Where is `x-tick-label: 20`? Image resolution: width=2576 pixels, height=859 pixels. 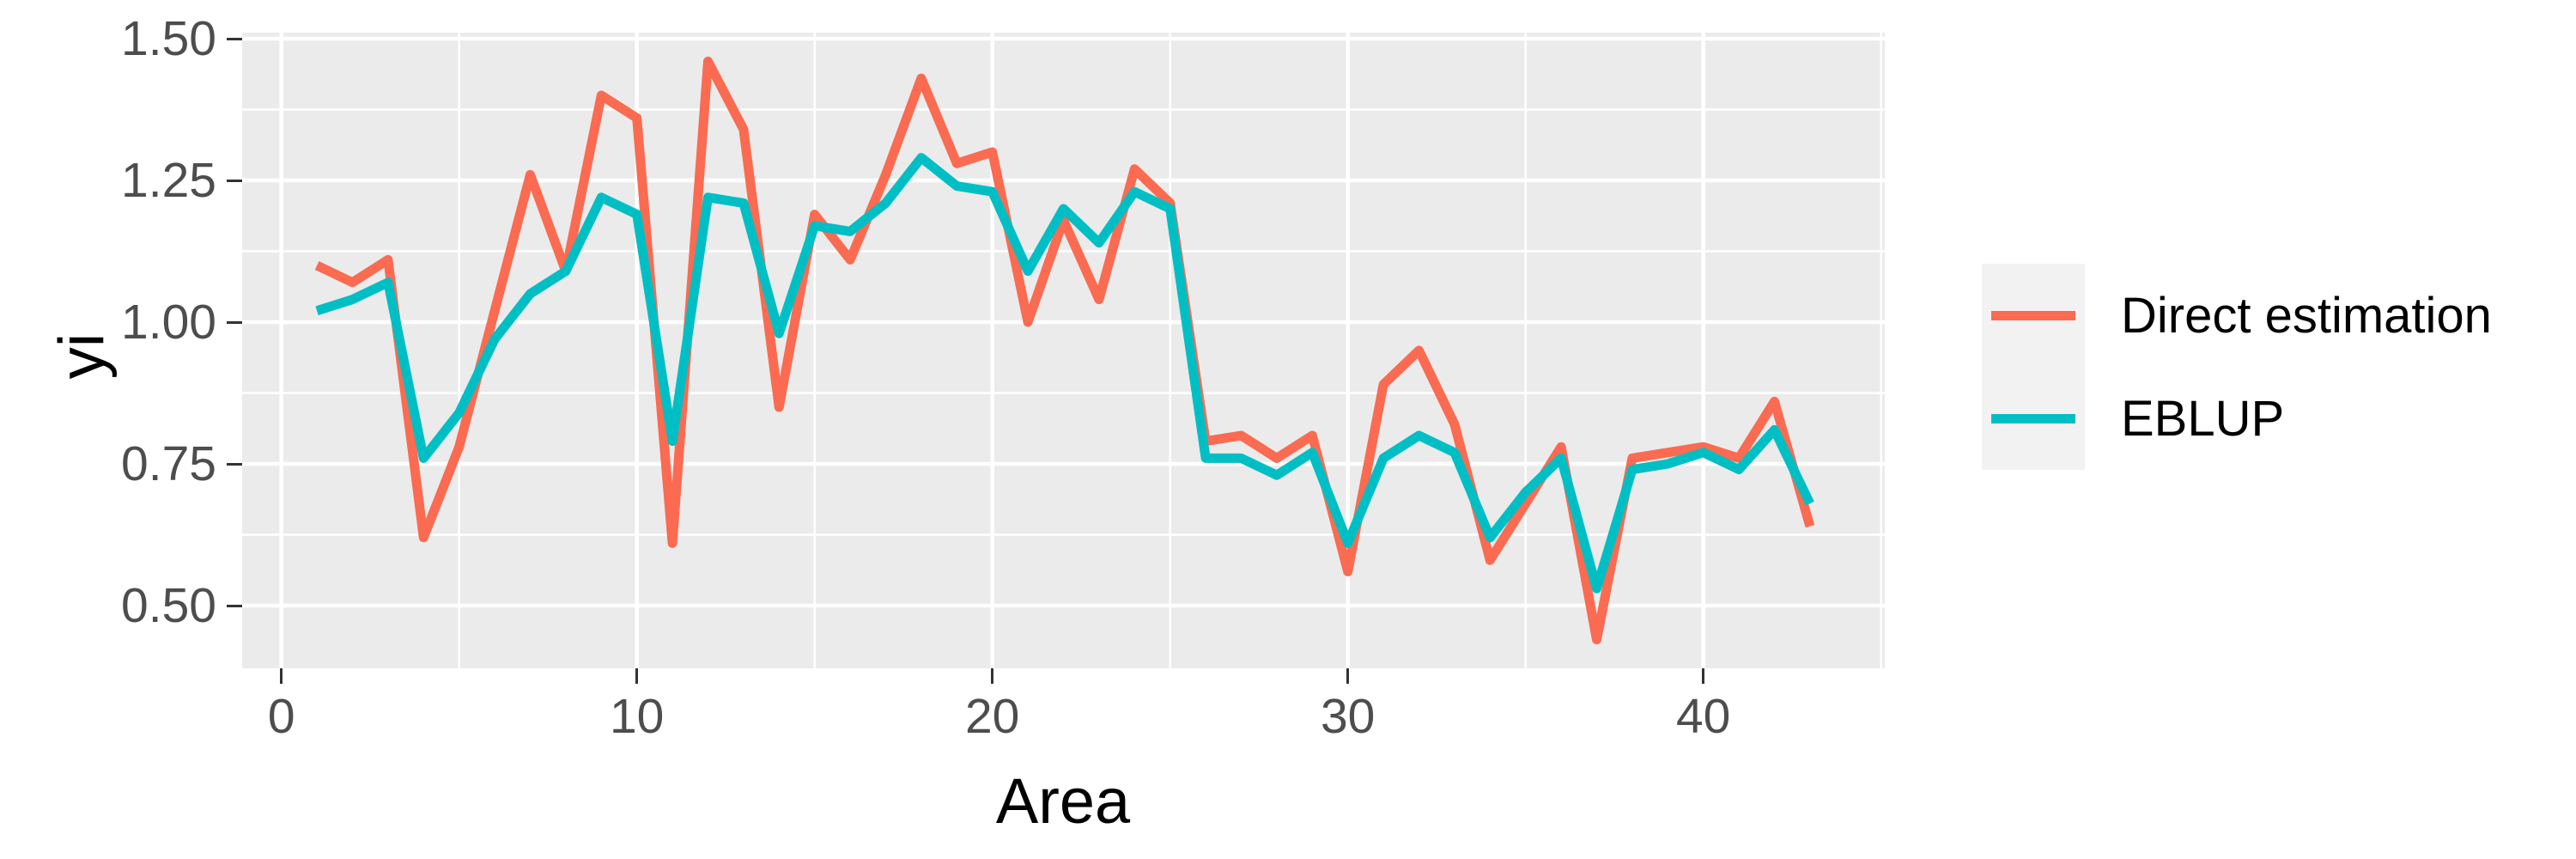
x-tick-label: 20 is located at coordinates (992, 717).